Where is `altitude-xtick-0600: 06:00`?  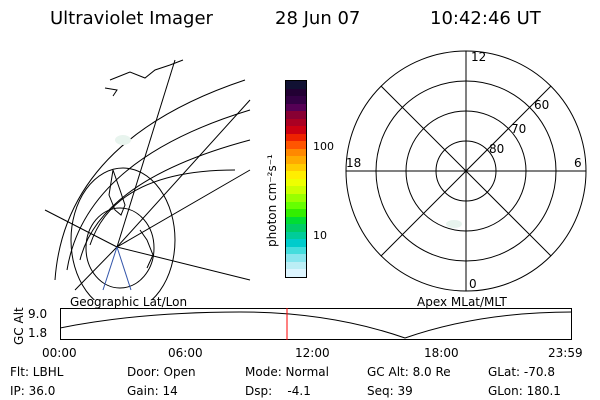 altitude-xtick-0600: 06:00 is located at coordinates (185, 353).